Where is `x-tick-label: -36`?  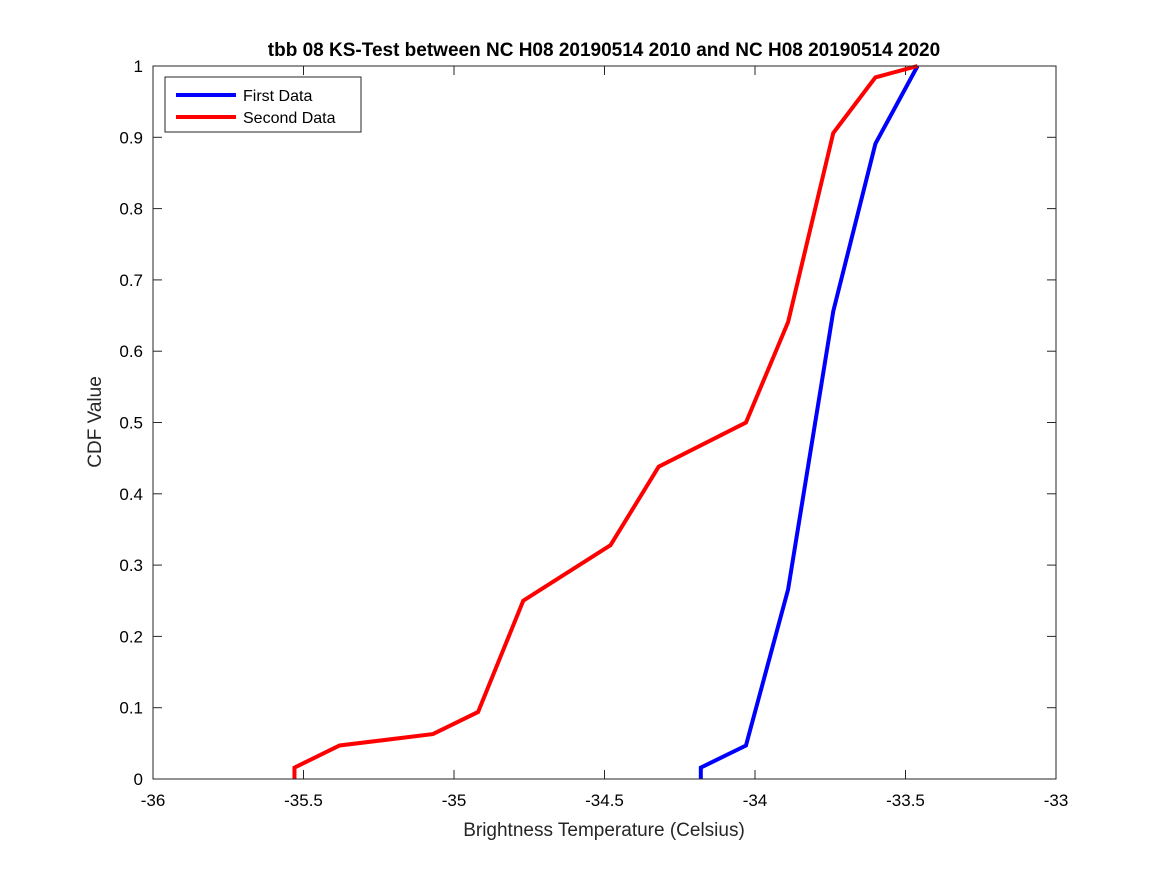
x-tick-label: -36 is located at coordinates (153, 800).